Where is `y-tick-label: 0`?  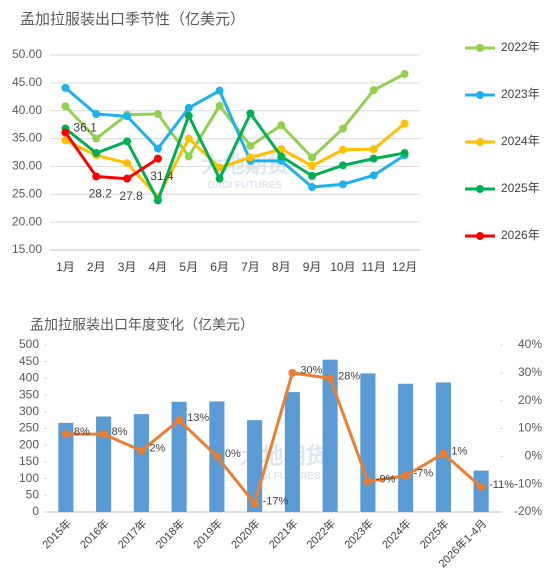
y-tick-label: 0 is located at coordinates (35, 511).